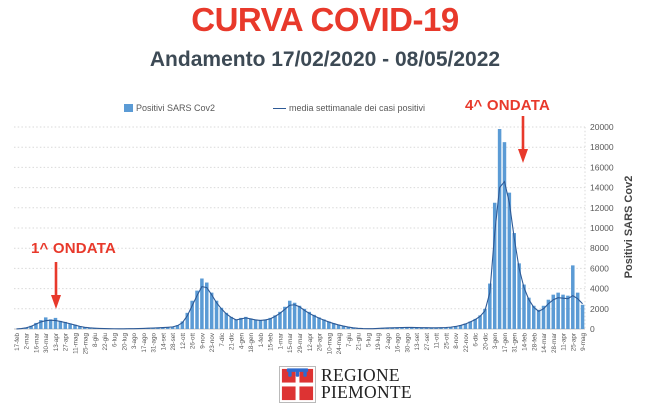  I want to click on x-tick-label: 27-set, so click(427, 342).